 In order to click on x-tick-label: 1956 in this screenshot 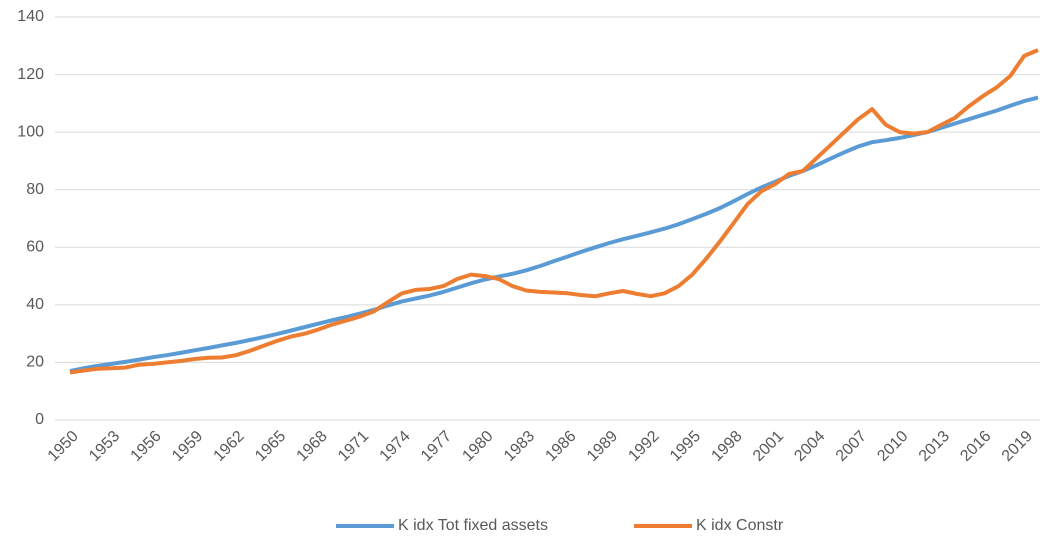, I will do `click(146, 446)`.